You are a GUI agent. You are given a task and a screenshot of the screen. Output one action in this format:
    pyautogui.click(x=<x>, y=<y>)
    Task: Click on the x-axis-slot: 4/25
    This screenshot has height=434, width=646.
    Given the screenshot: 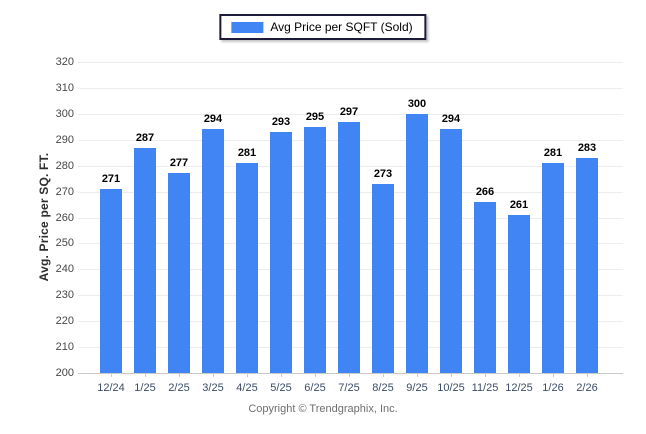 What is the action you would take?
    pyautogui.click(x=247, y=384)
    